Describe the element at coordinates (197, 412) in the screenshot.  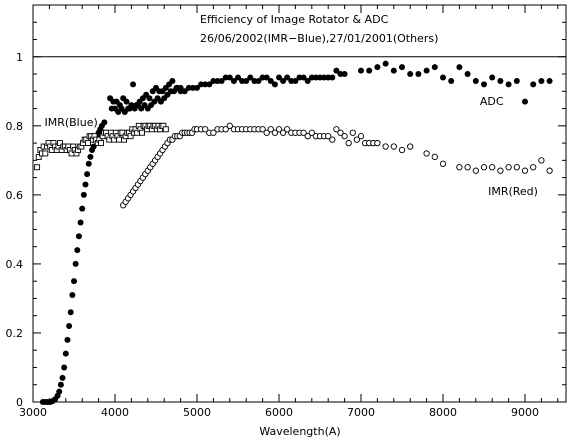
I see `x-tick-label: 5000` at that location.